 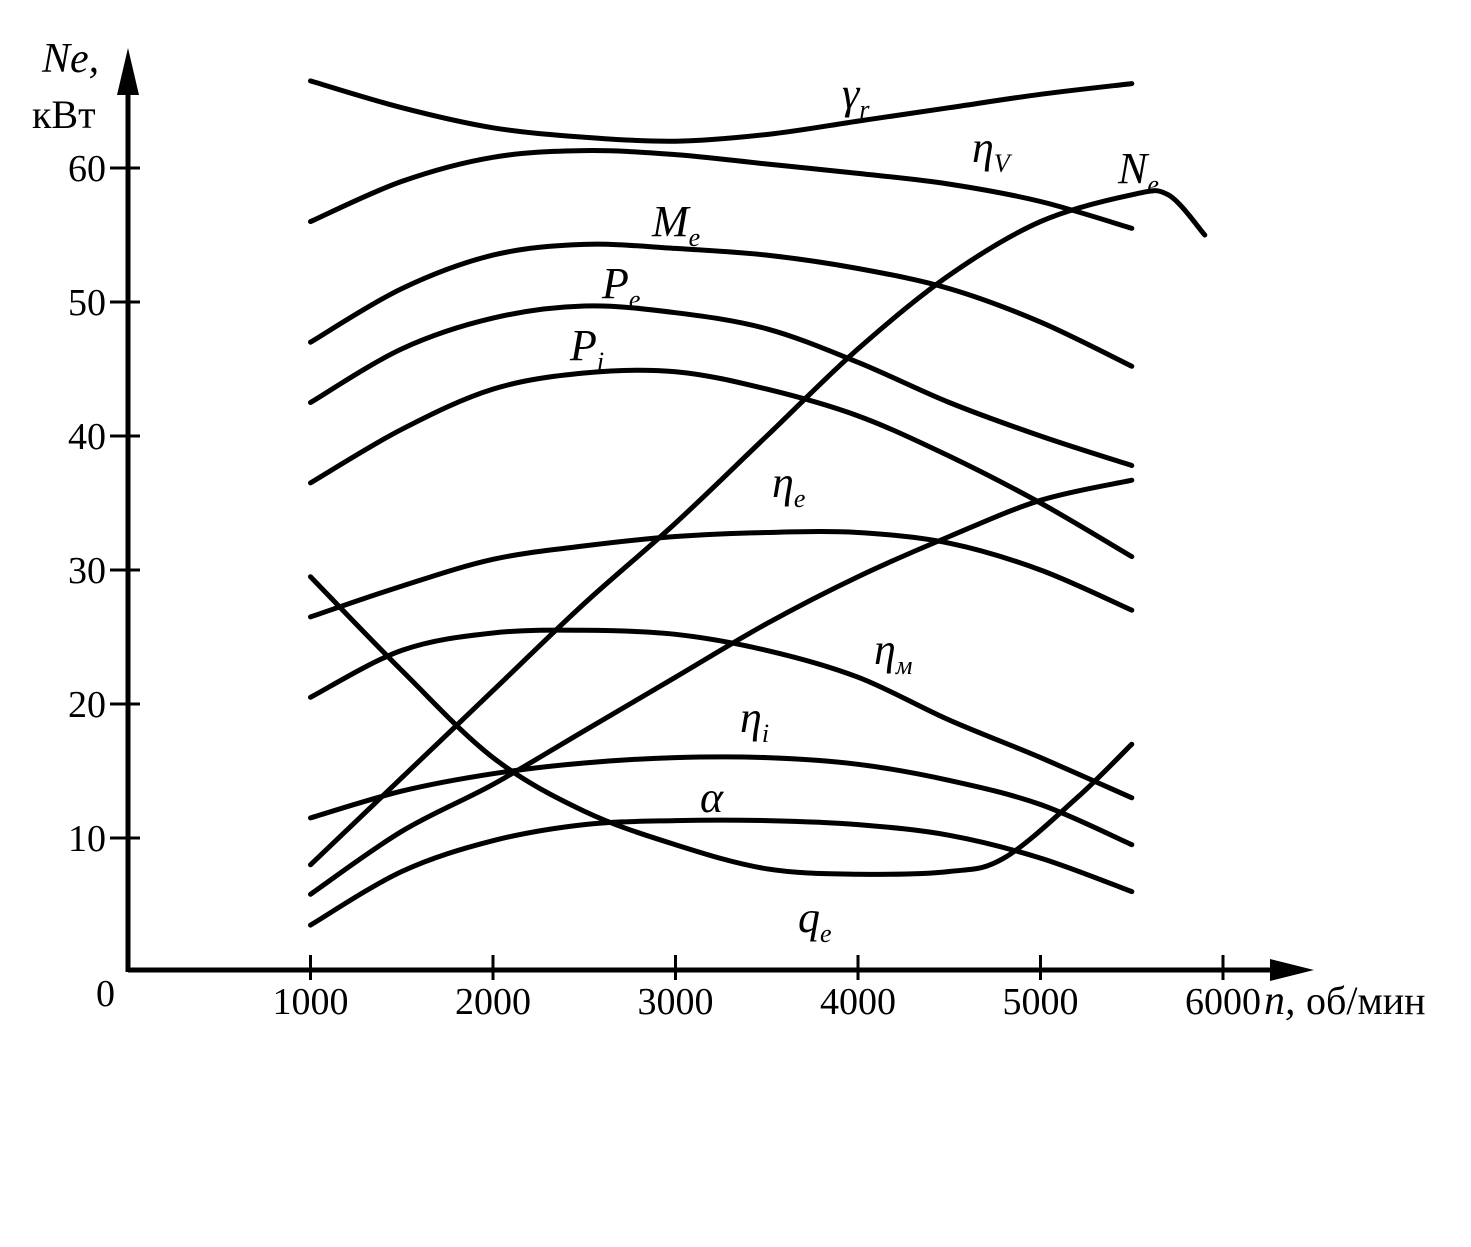 I want to click on x-tick-label-3000: 3000, so click(x=676, y=1002).